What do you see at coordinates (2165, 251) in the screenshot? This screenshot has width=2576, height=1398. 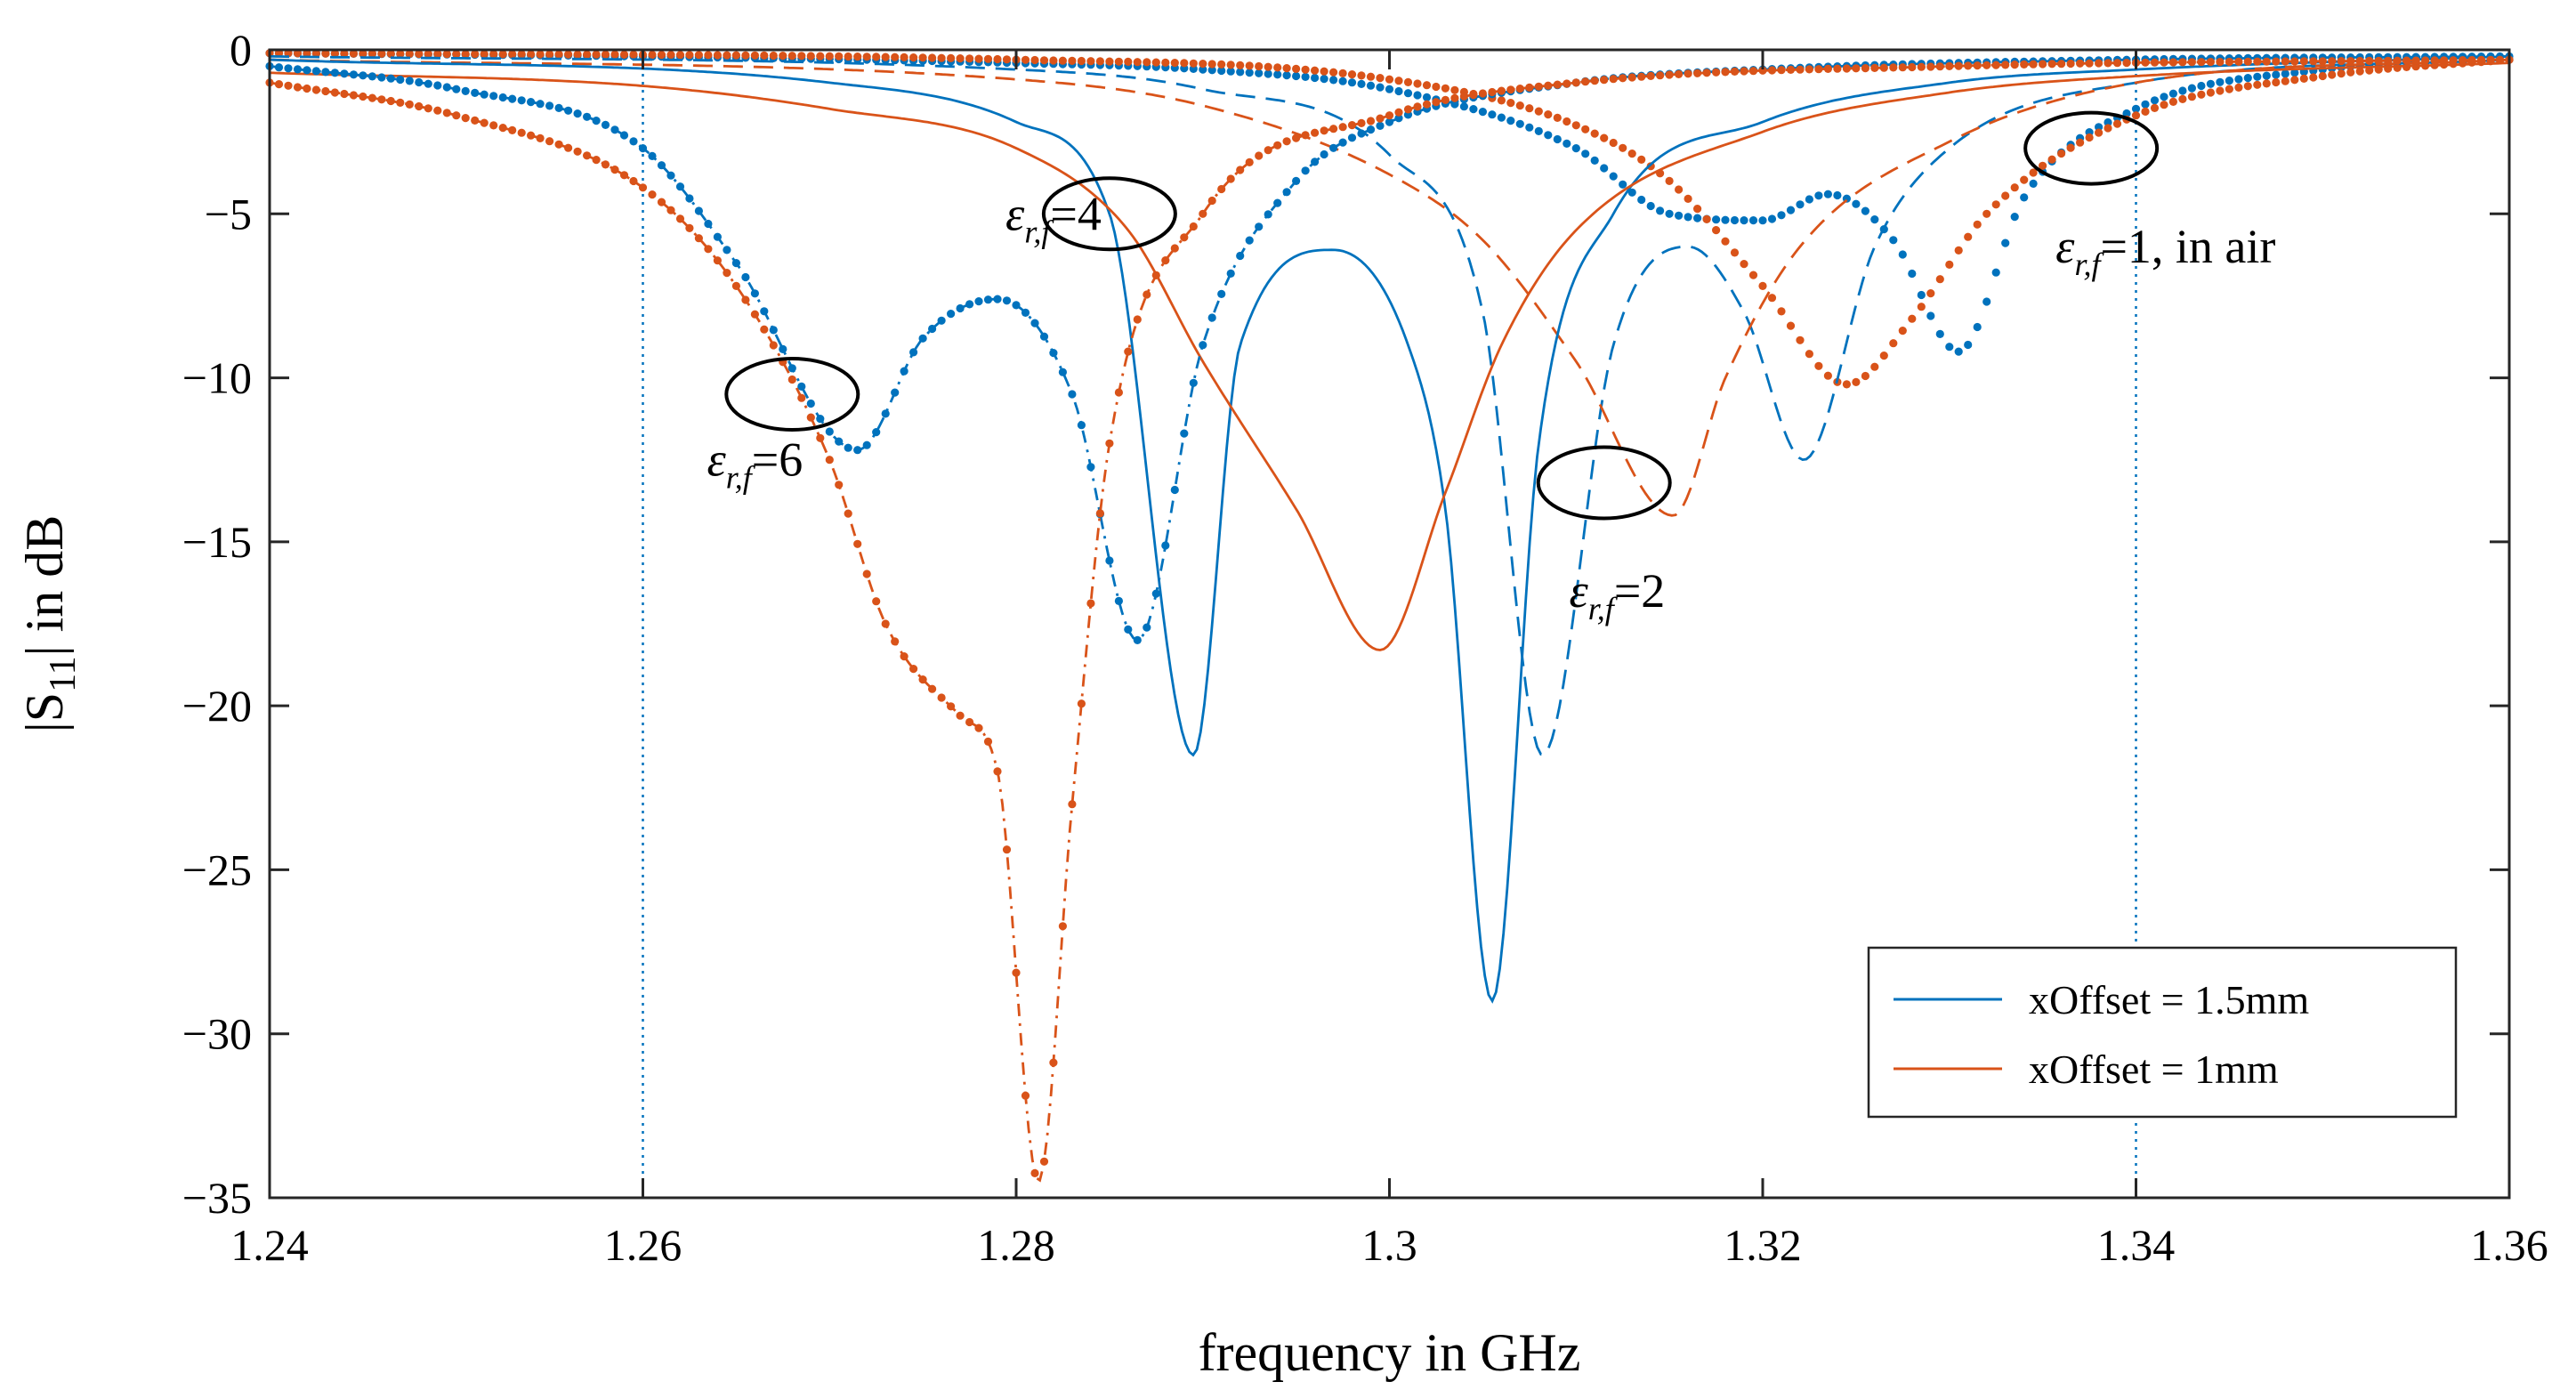 I see `annotation-label: εr,f=1, in air` at bounding box center [2165, 251].